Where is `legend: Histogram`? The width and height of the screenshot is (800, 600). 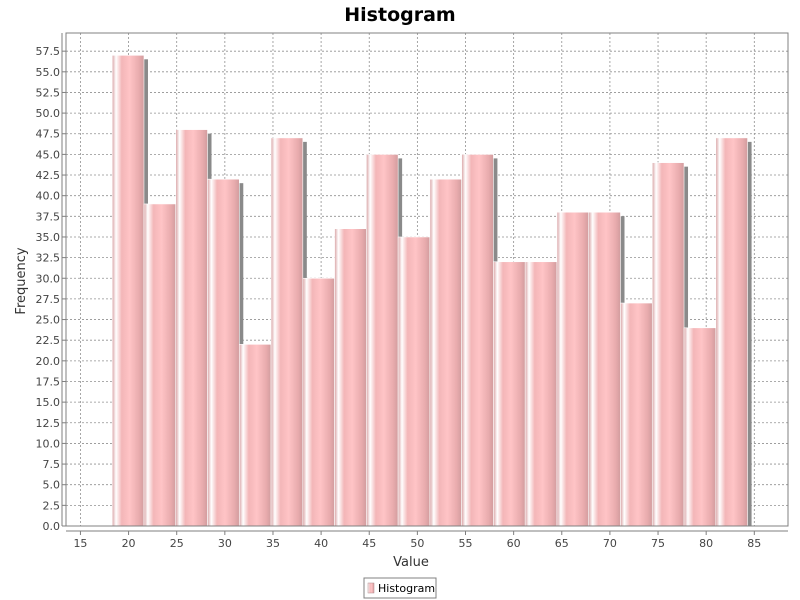
legend: Histogram is located at coordinates (400, 588).